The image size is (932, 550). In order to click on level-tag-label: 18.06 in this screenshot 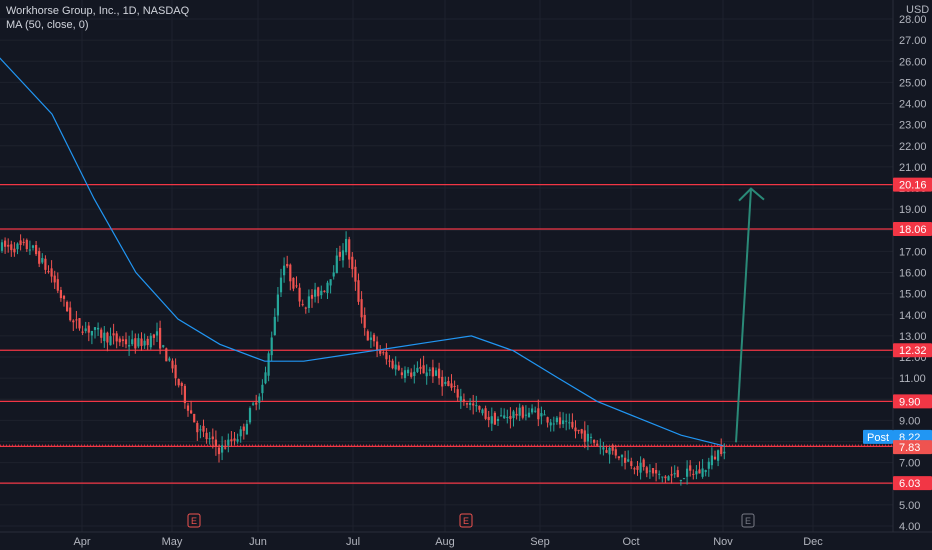, I will do `click(913, 230)`.